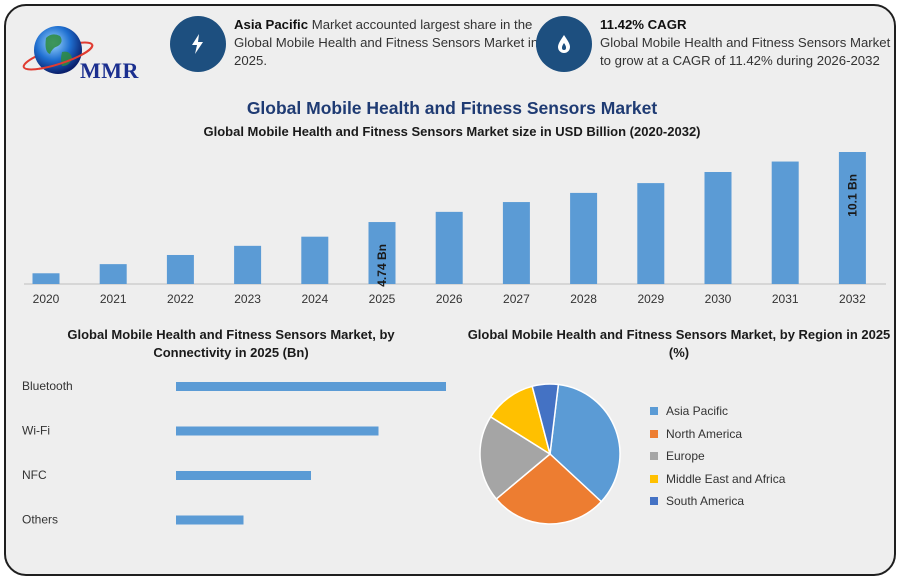 The height and width of the screenshot is (580, 900). I want to click on bar-data-label: 4.74 Bn, so click(382, 265).